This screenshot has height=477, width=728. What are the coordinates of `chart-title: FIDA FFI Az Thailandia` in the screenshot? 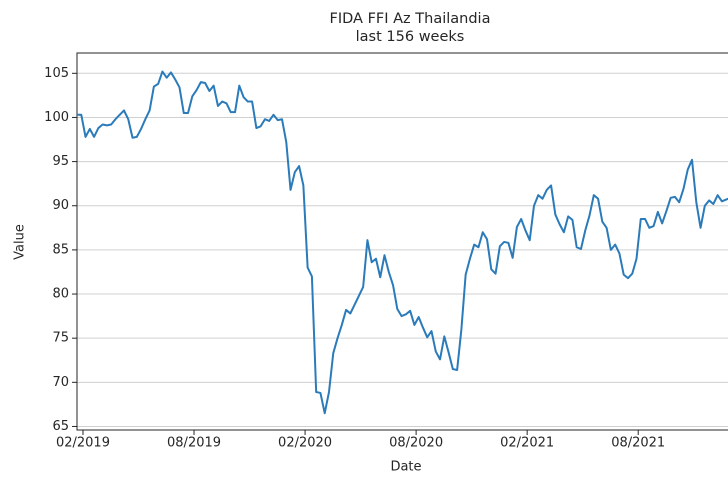 It's located at (410, 19).